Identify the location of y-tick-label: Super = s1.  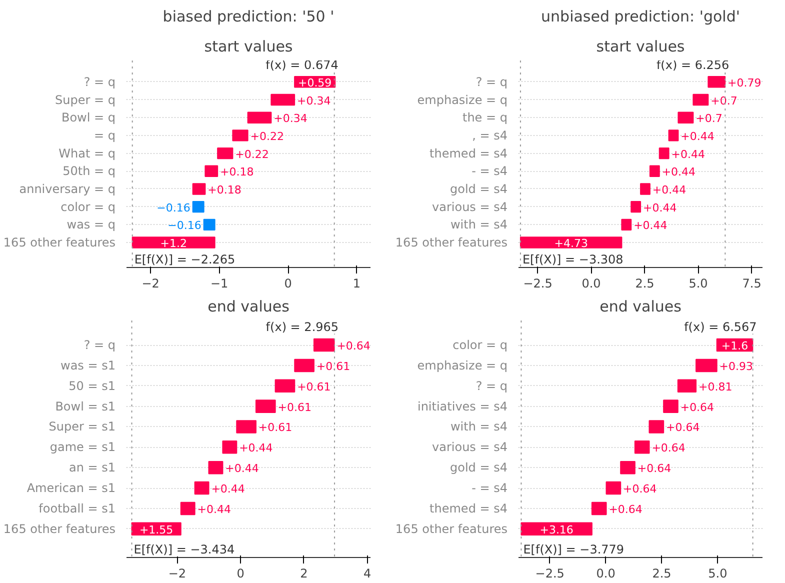
(82, 427).